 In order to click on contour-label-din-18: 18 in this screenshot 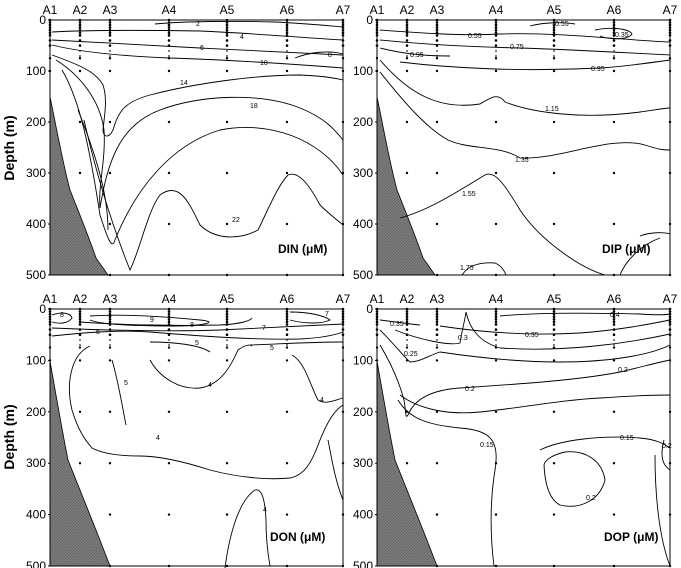, I will do `click(254, 106)`.